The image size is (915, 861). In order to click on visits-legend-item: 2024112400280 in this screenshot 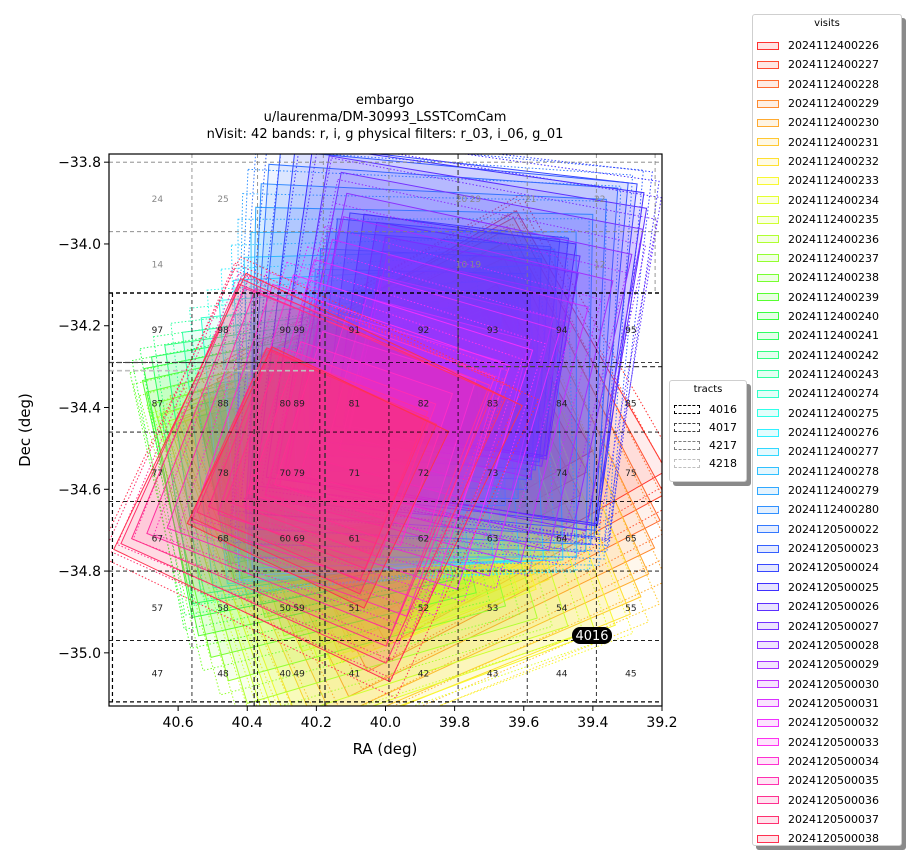, I will do `click(818, 509)`.